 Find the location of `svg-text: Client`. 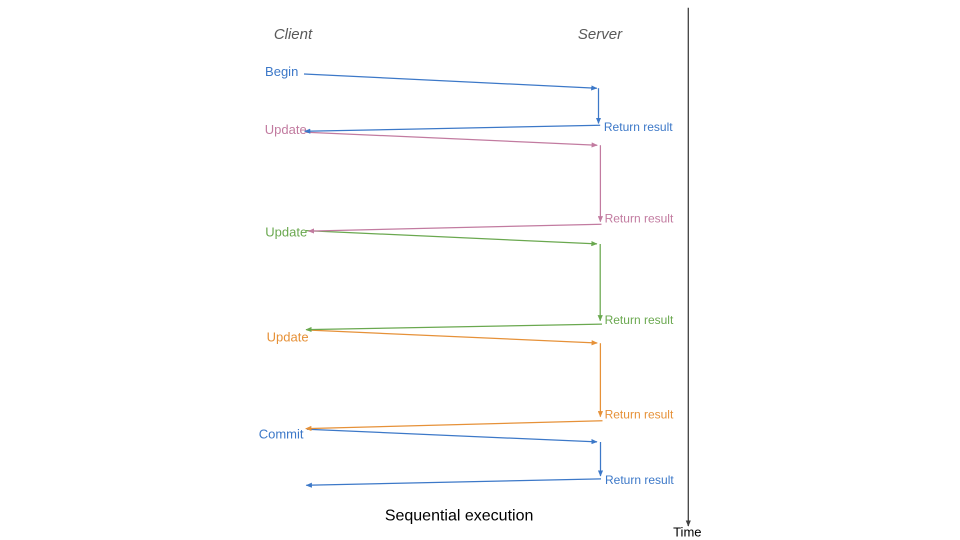

svg-text: Client is located at coordinates (293, 34).